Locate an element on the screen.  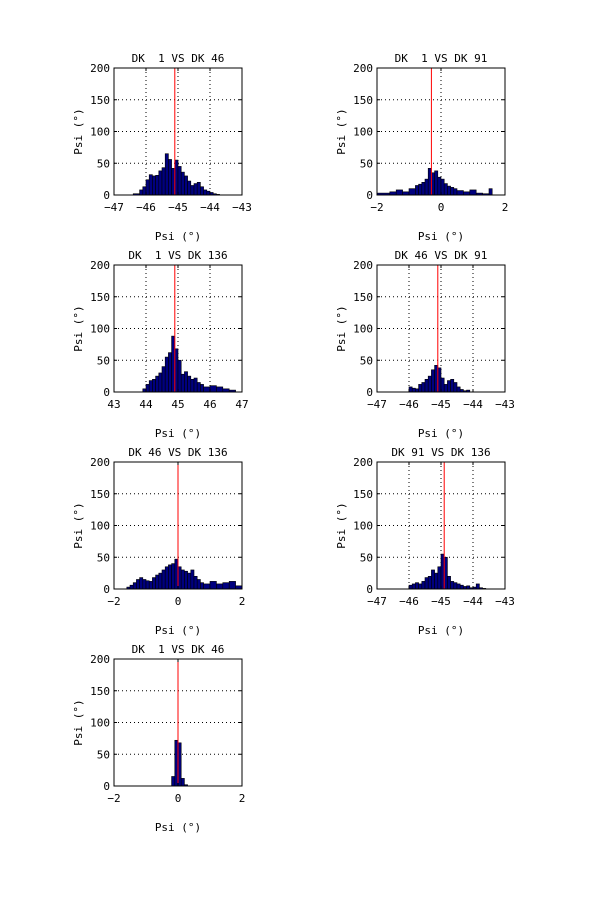
x-tick-label: 44 is located at coordinates (146, 404).